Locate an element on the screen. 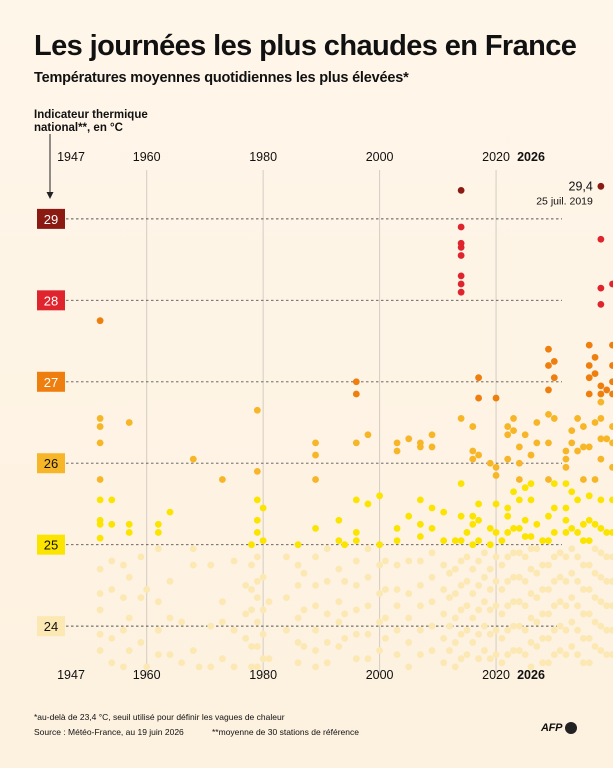  y-axis-label: Indicateur thermique national**, en °C is located at coordinates (91, 121).